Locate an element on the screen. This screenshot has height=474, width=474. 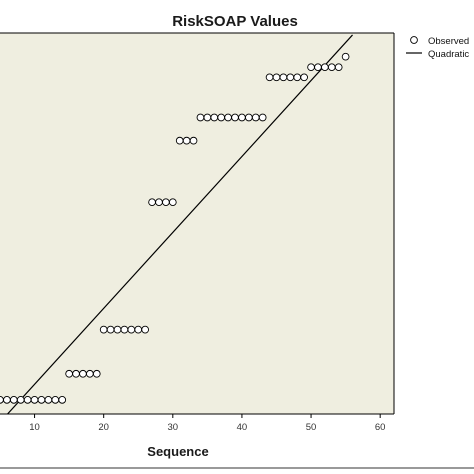
chart-title: RiskSOAP Values is located at coordinates (235, 21).